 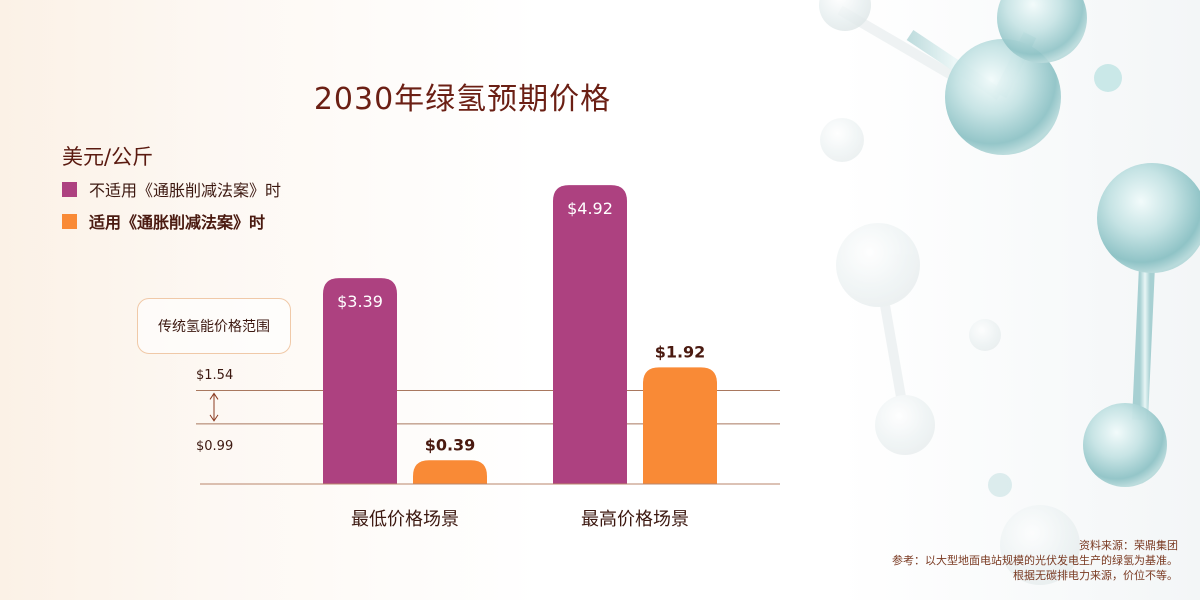 I want to click on chart-title: 2030年绿氢预期价格, so click(x=462, y=99).